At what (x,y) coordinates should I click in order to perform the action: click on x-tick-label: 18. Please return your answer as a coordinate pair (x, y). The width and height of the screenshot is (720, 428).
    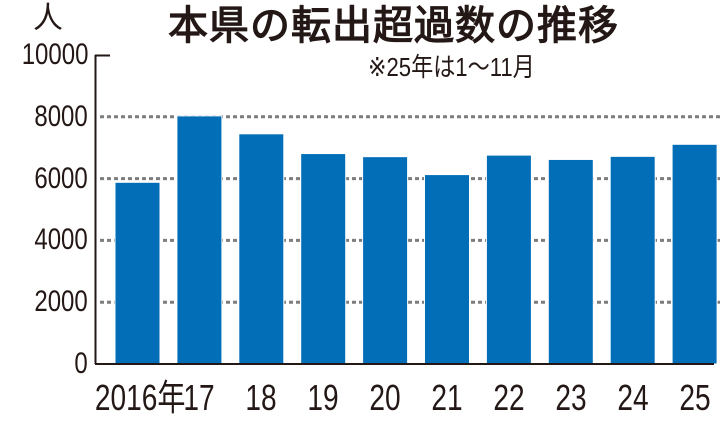
    Looking at the image, I should click on (261, 397).